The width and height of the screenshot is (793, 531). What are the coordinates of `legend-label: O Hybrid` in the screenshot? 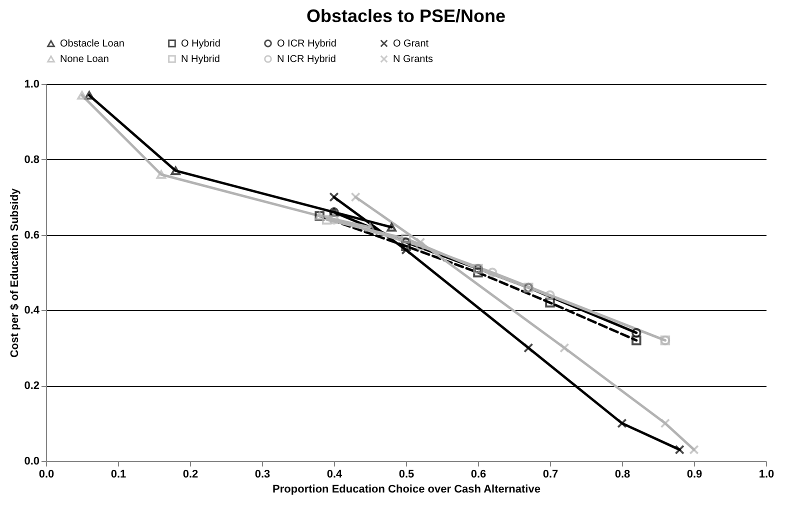 It's located at (200, 44).